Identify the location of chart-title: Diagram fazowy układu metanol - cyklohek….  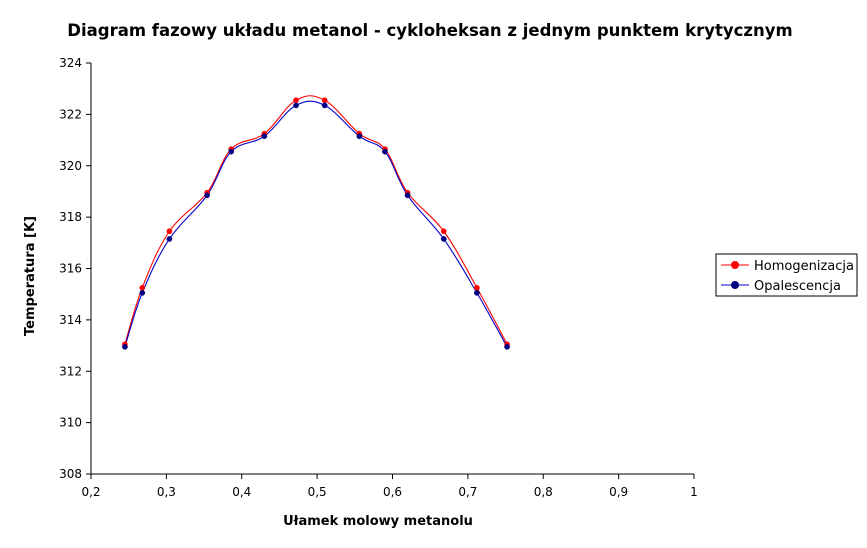
(429, 30).